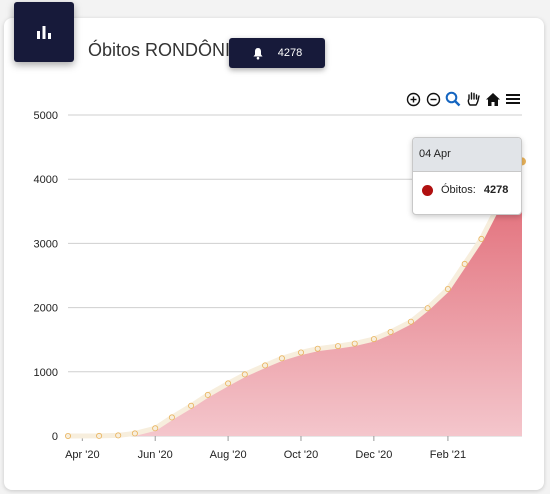 This screenshot has width=550, height=494. What do you see at coordinates (290, 53) in the screenshot?
I see `badge-value: 4278` at bounding box center [290, 53].